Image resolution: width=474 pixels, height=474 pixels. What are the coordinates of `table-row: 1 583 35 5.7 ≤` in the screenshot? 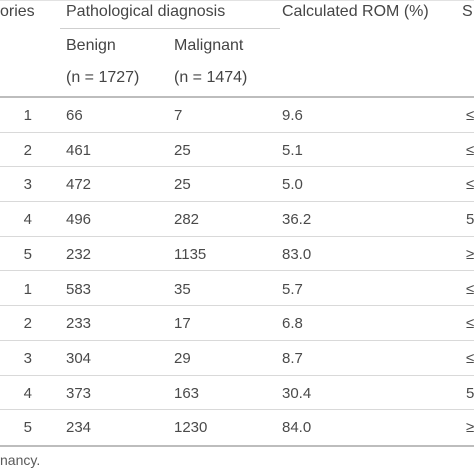 It's located at (237, 289).